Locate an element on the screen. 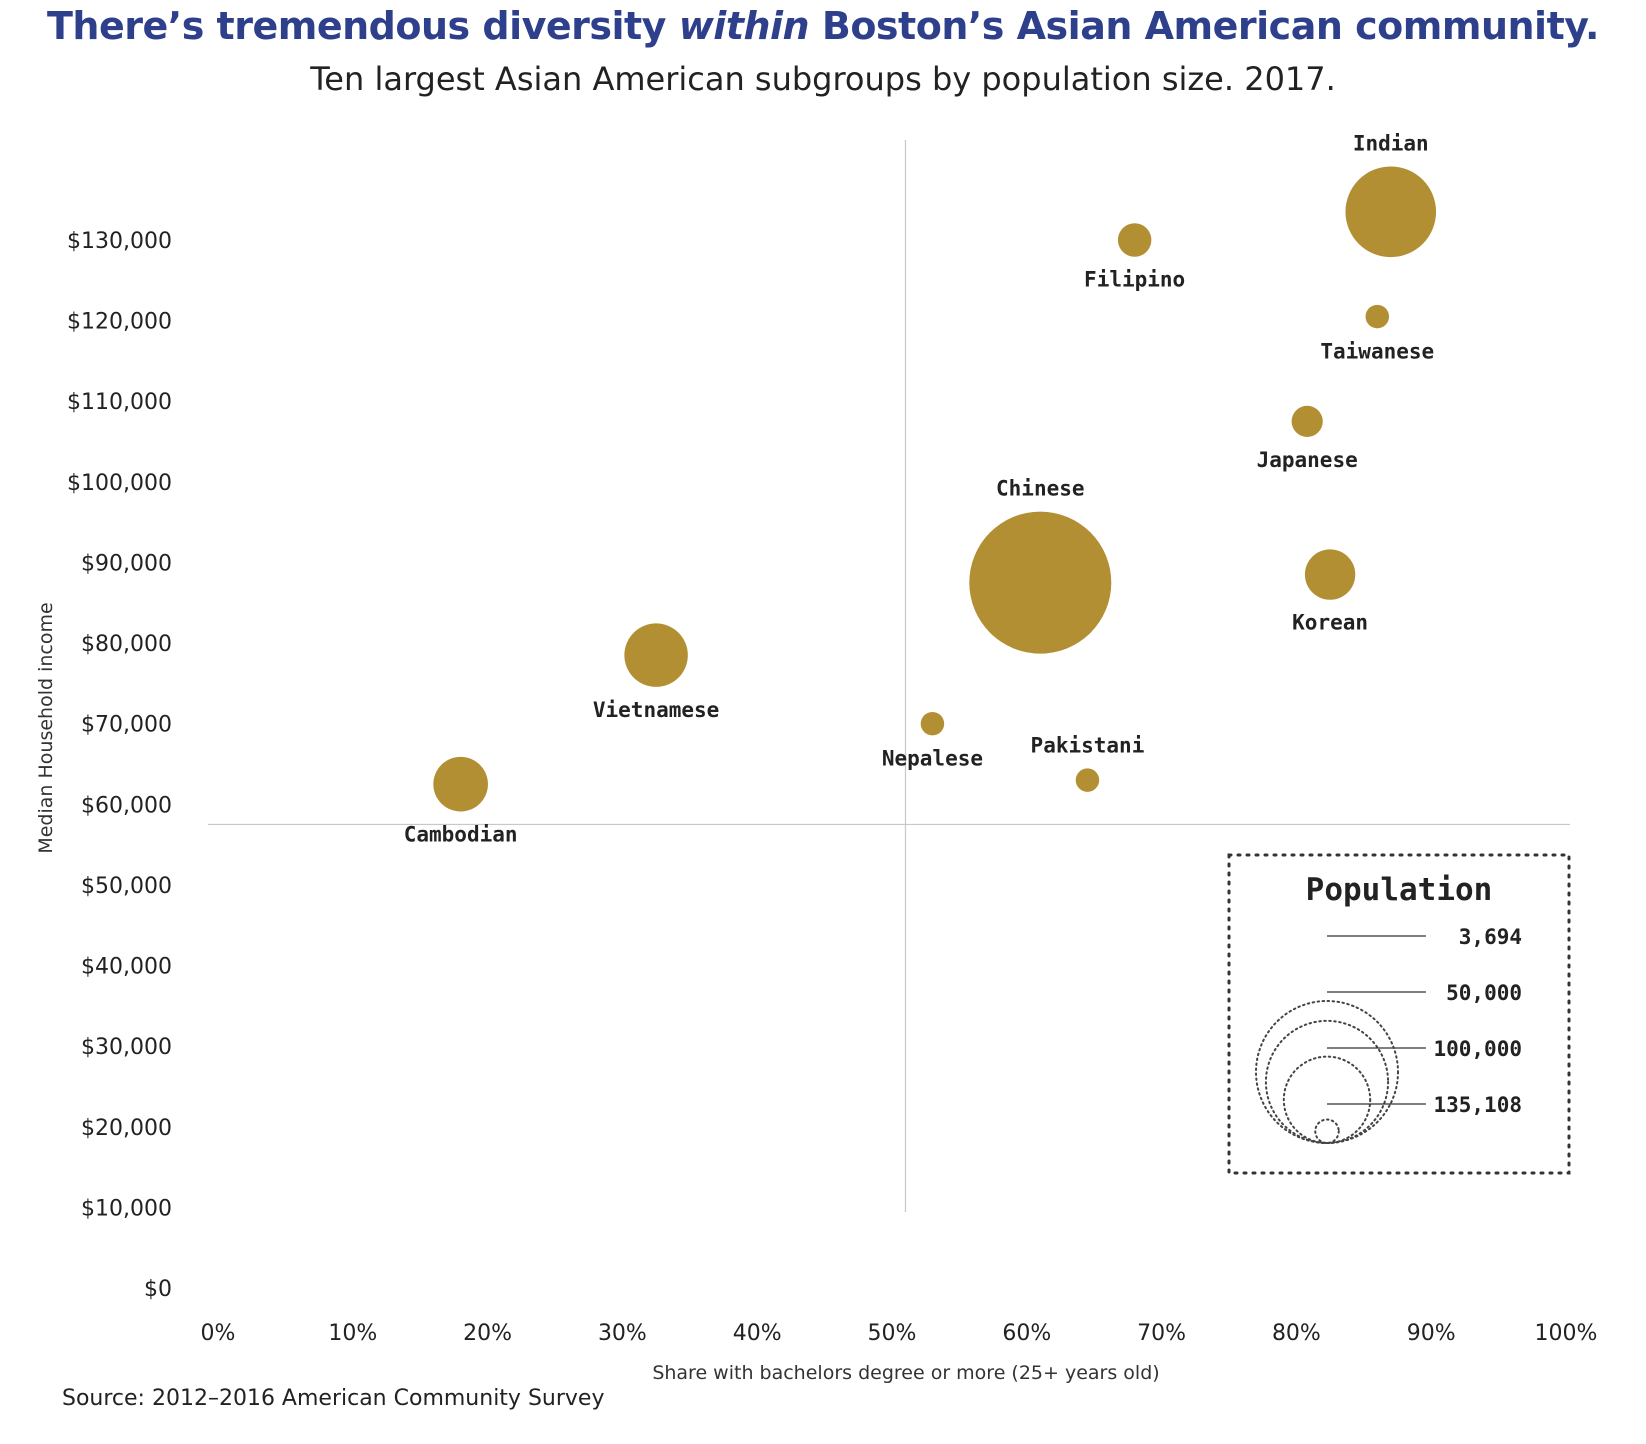  legend-frame is located at coordinates (1399, 1014).